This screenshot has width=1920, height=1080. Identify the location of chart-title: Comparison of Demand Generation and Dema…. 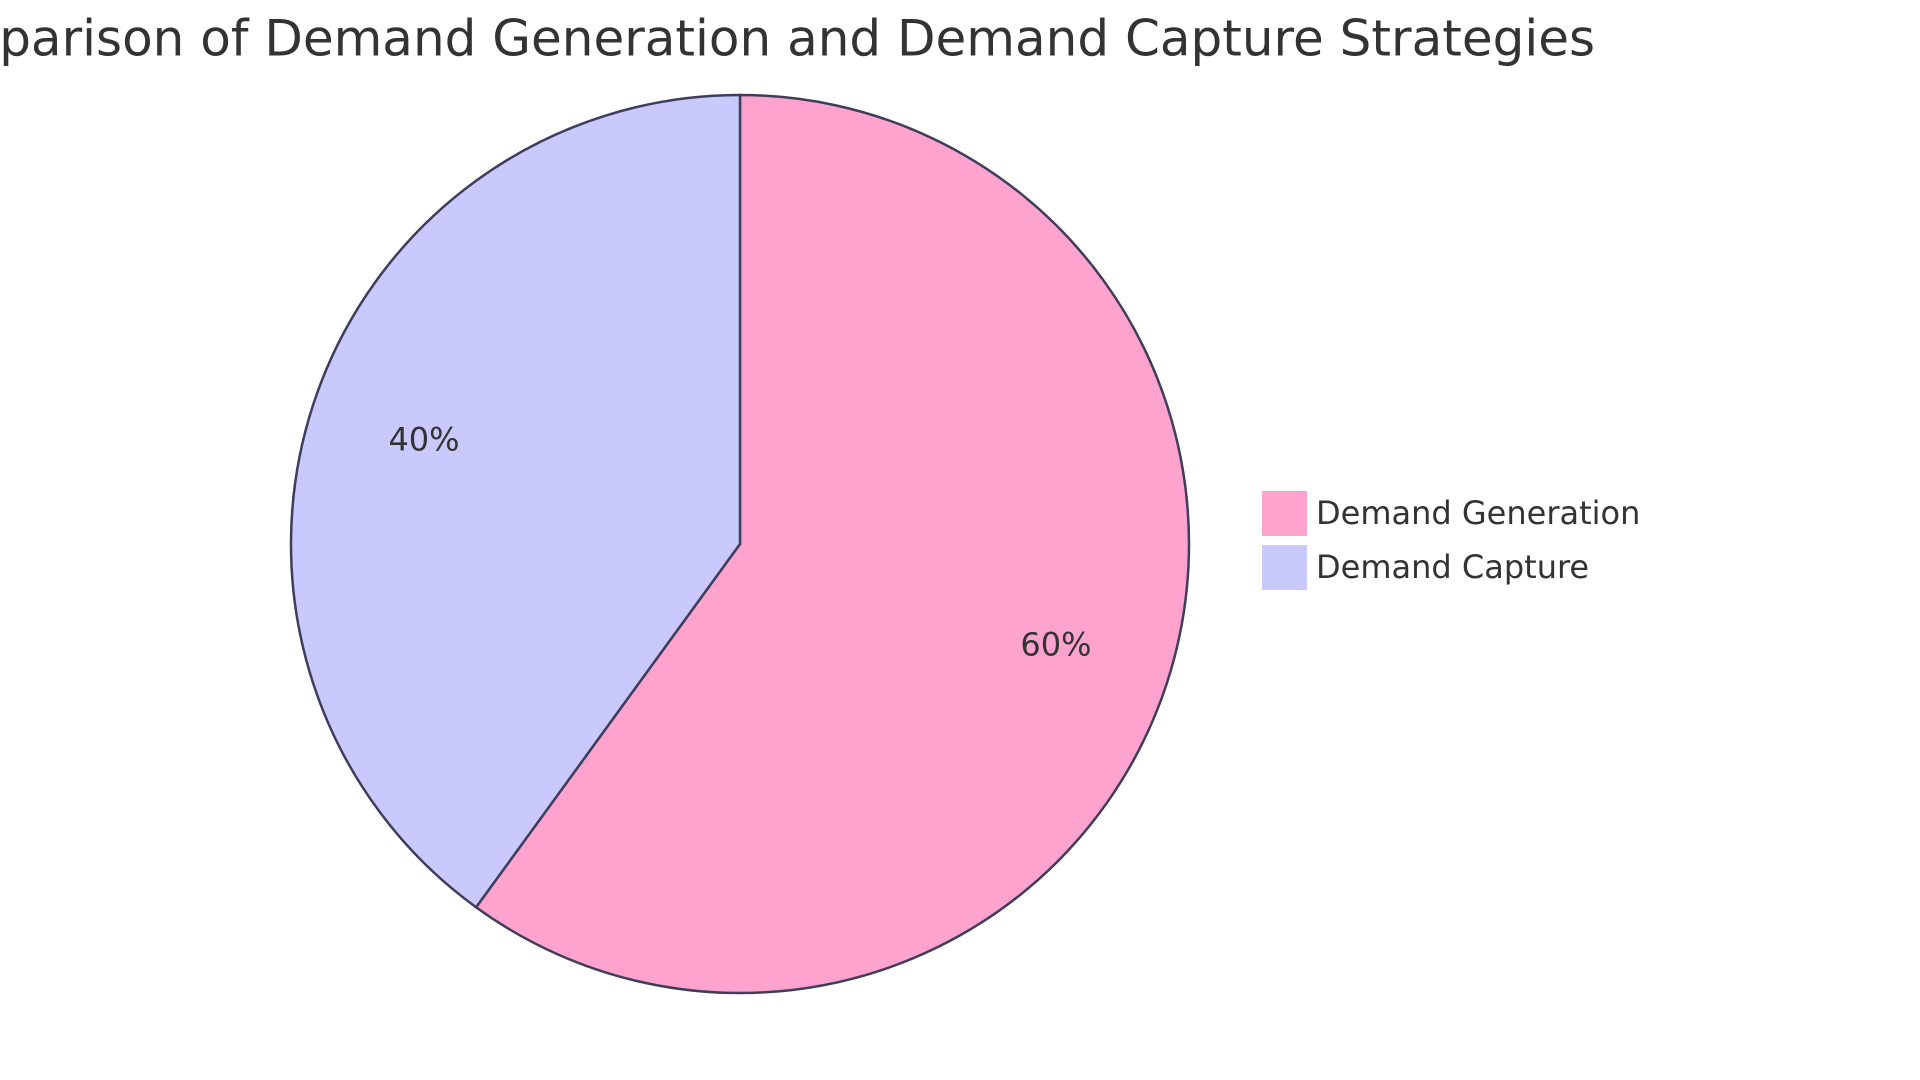
(797, 39).